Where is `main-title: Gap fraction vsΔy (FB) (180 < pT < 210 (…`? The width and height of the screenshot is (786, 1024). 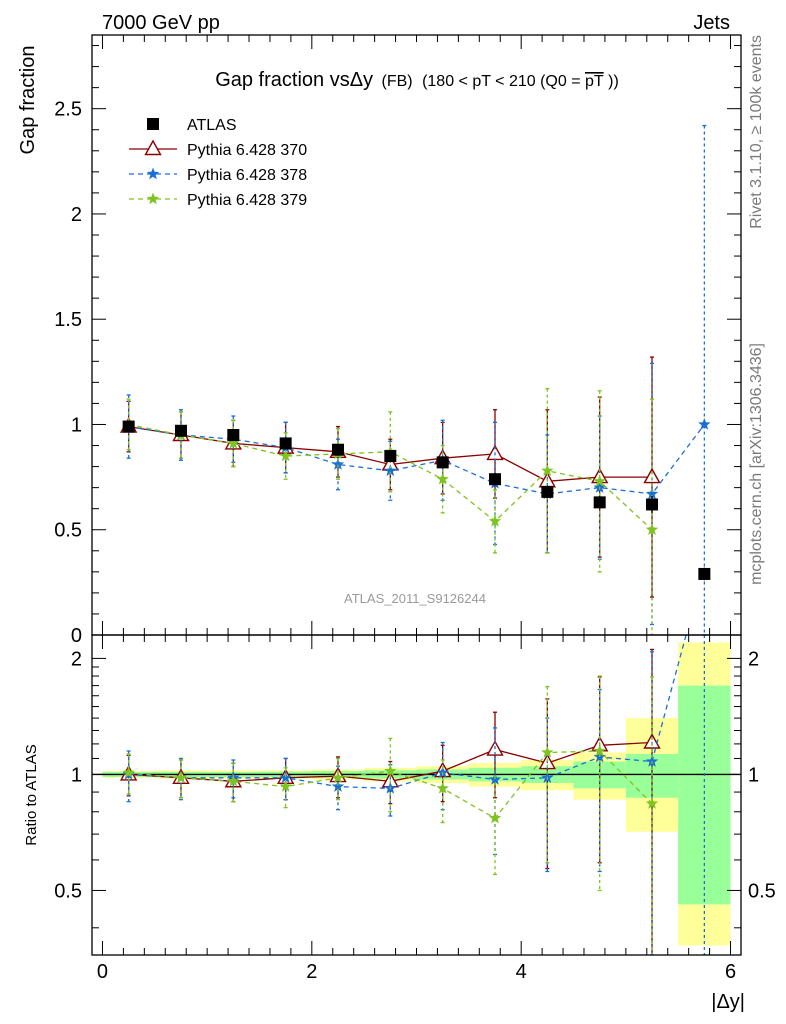 main-title: Gap fraction vsΔy (FB) (180 < pT < 210 (… is located at coordinates (417, 80).